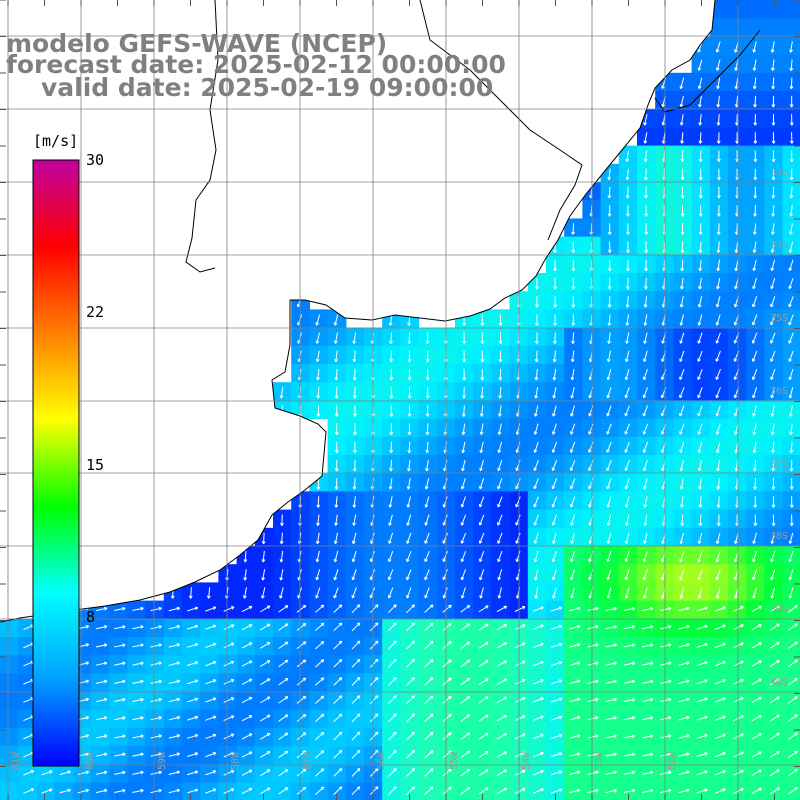 Image resolution: width=800 pixels, height=800 pixels. I want to click on colorbar-tick-22: 22, so click(95, 312).